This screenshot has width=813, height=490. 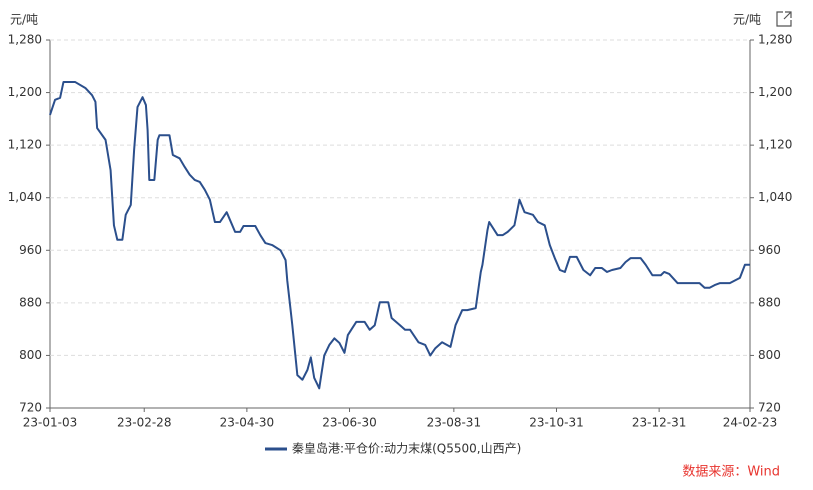 I want to click on y2-tick-label: 1,040, so click(x=775, y=197).